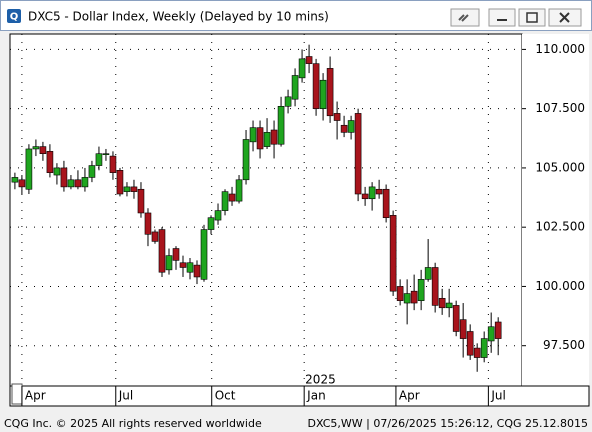 The image size is (592, 432). I want to click on minimize-button, so click(502, 17).